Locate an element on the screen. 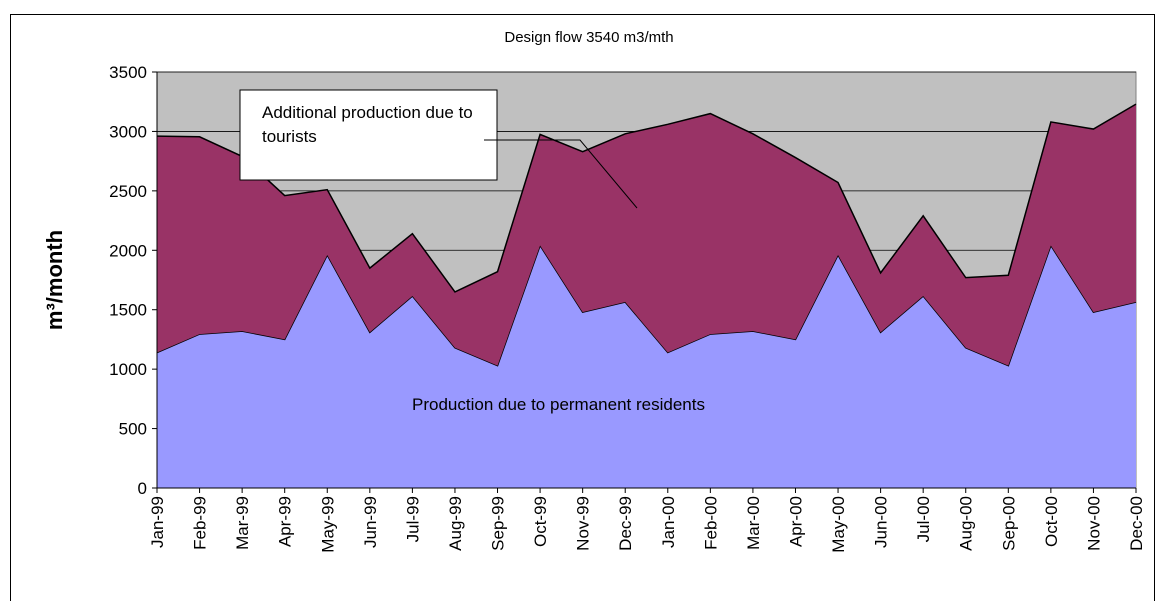 The image size is (1165, 601). annotation: Additional production due to tourists is located at coordinates (367, 124).